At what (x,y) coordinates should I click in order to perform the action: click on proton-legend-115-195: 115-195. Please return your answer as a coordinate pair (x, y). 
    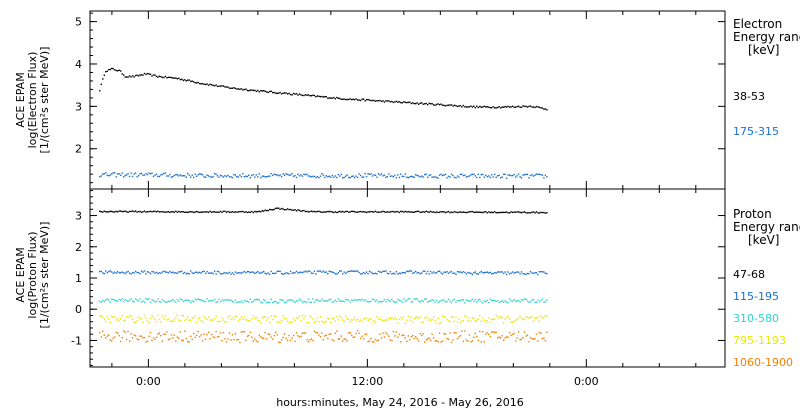
    Looking at the image, I should click on (756, 296).